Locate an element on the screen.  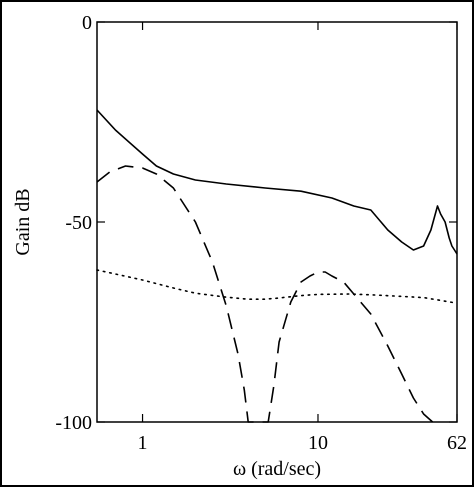
y-tick-label: -50 is located at coordinates (78, 223).